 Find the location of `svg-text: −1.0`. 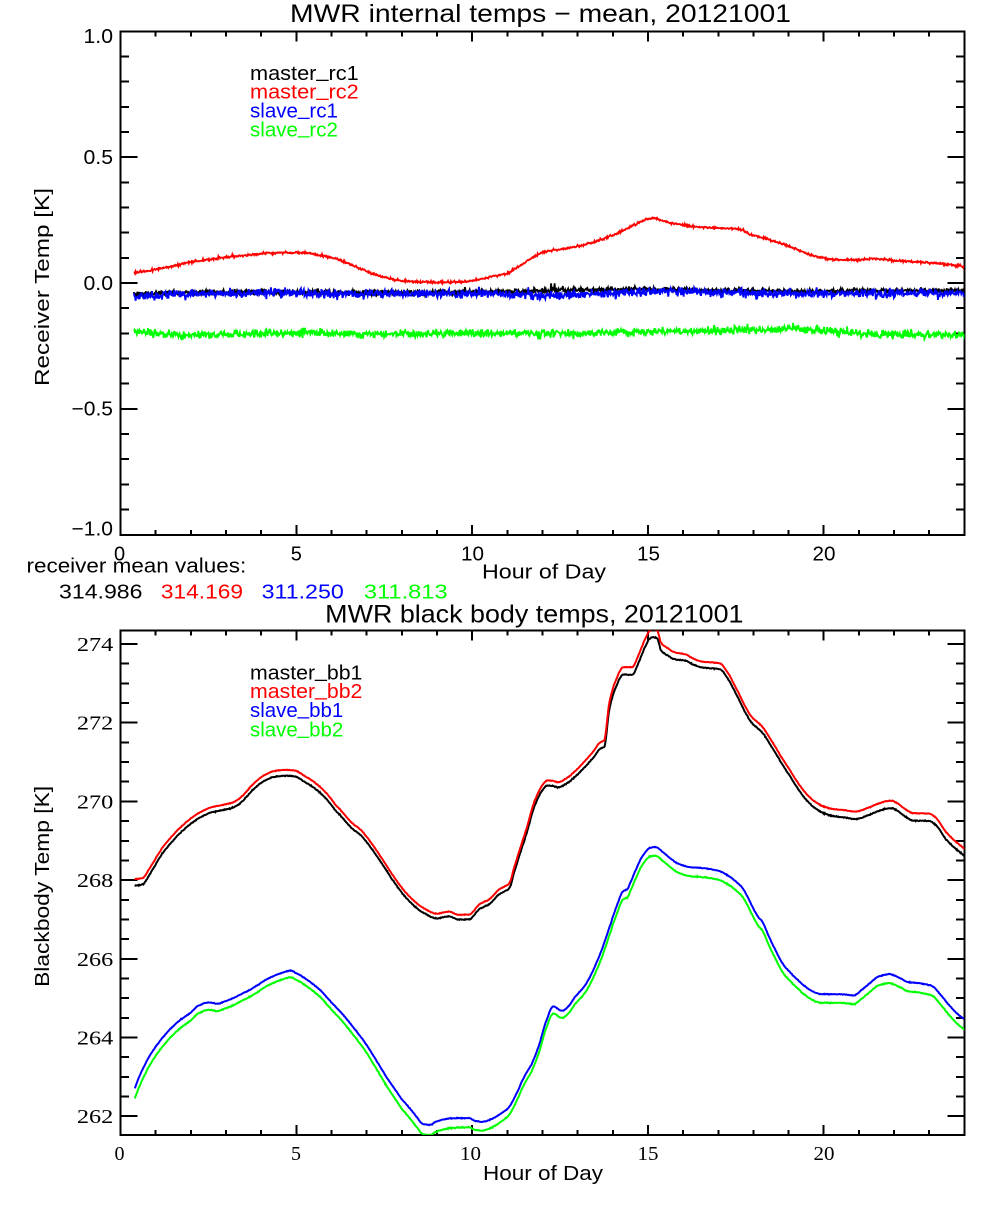

svg-text: −1.0 is located at coordinates (93, 529).